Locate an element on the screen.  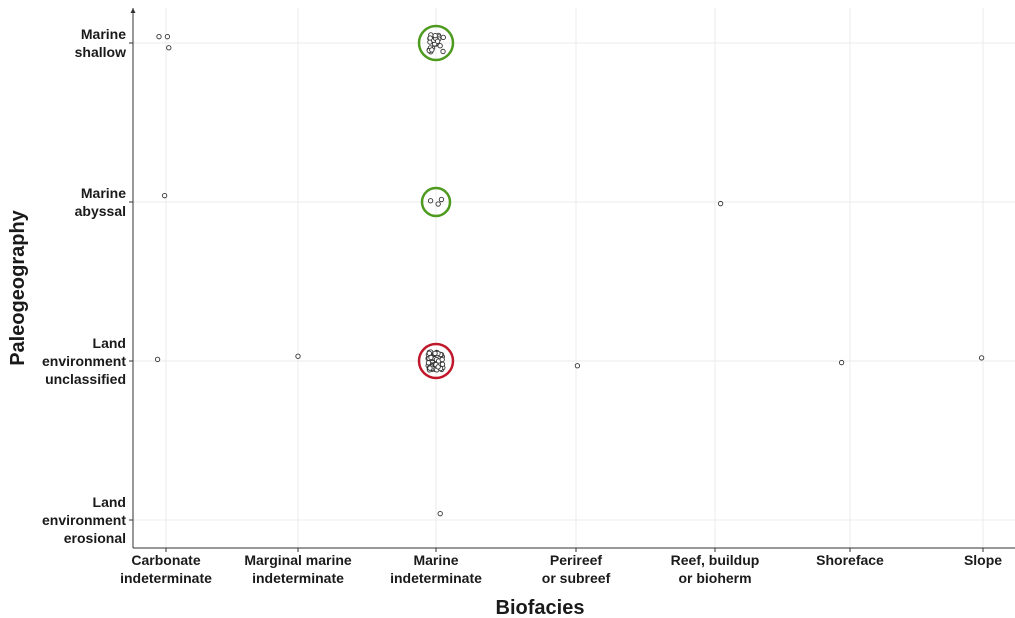
y-tick-label-line: shallow is located at coordinates (100, 52).